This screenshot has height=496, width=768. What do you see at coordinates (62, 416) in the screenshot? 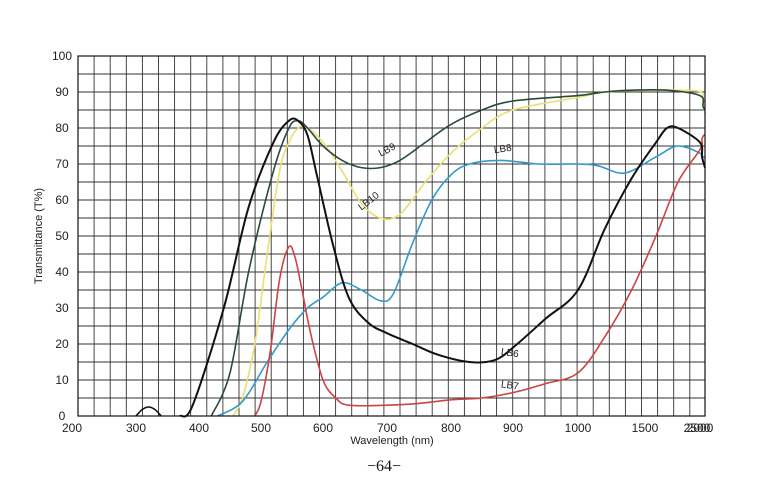
I see `y-tick-label: 0` at bounding box center [62, 416].